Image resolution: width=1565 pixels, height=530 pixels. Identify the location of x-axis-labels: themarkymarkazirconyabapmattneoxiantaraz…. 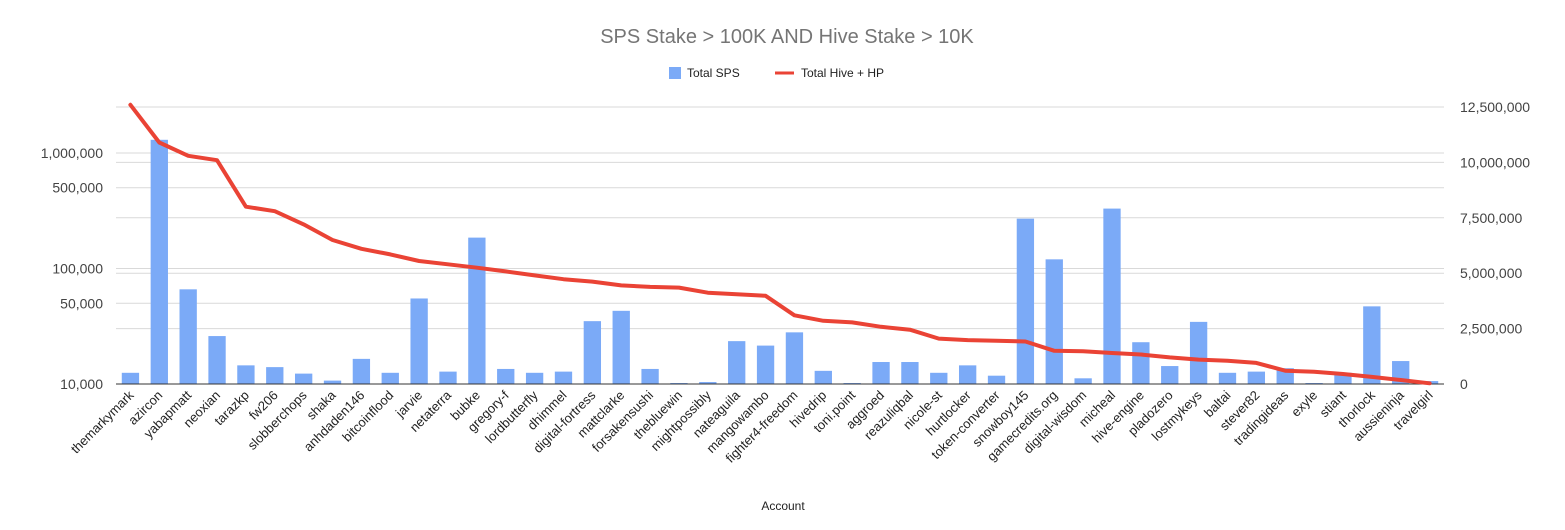
(752, 426).